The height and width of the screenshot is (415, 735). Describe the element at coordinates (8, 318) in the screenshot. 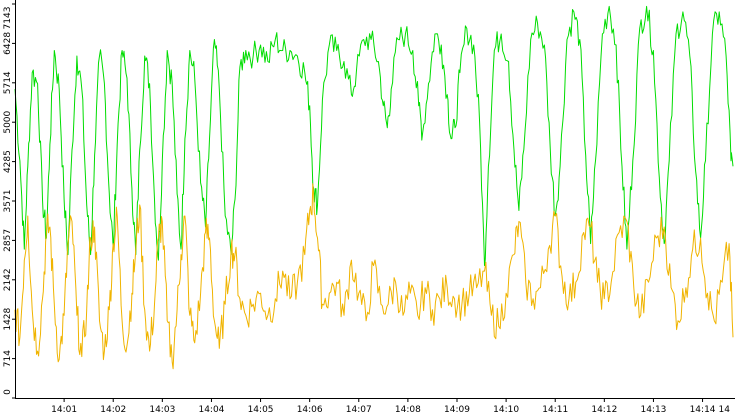

I see `y-tick-label: 1428` at that location.